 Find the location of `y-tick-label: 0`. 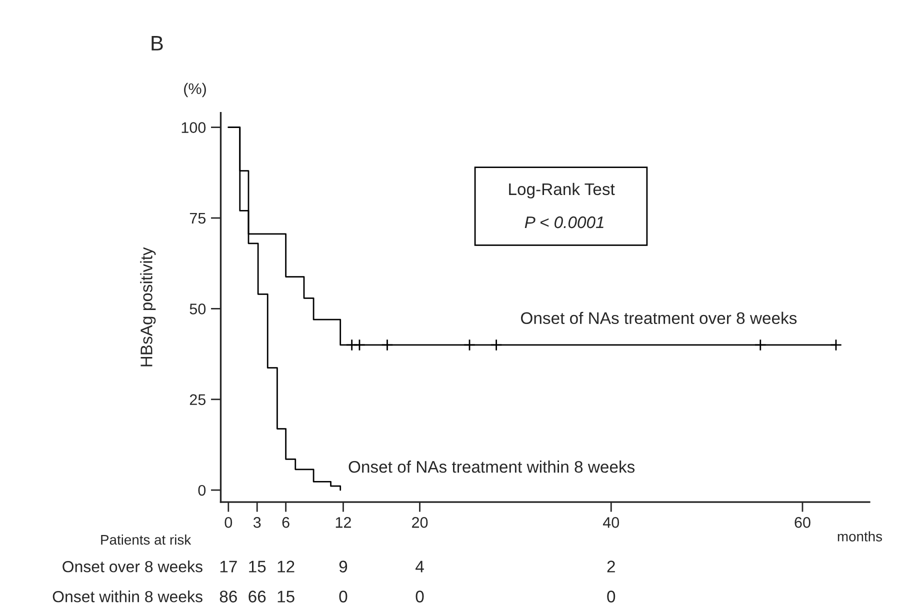

y-tick-label: 0 is located at coordinates (202, 490).